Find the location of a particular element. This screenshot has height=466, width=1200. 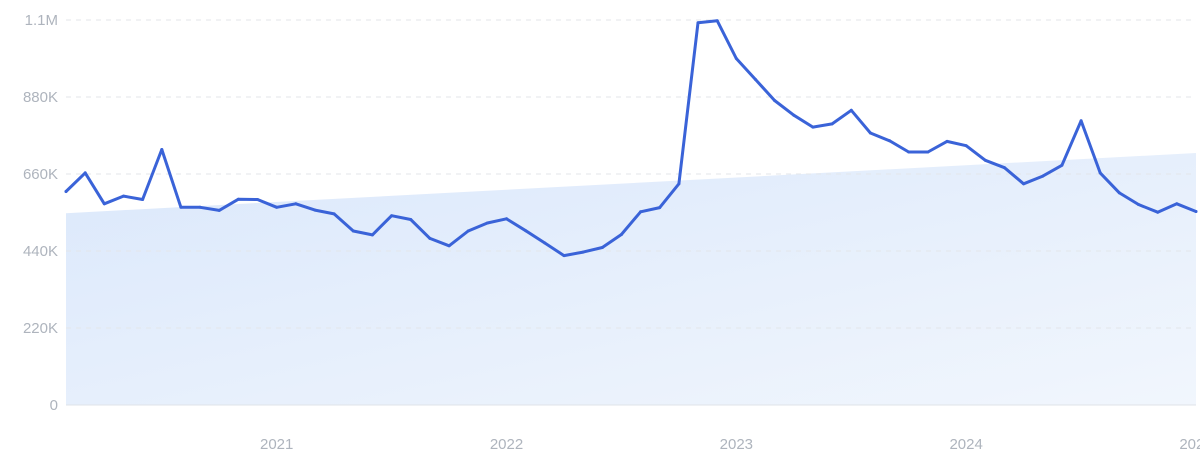

x-tick-label: 2022 is located at coordinates (506, 444).